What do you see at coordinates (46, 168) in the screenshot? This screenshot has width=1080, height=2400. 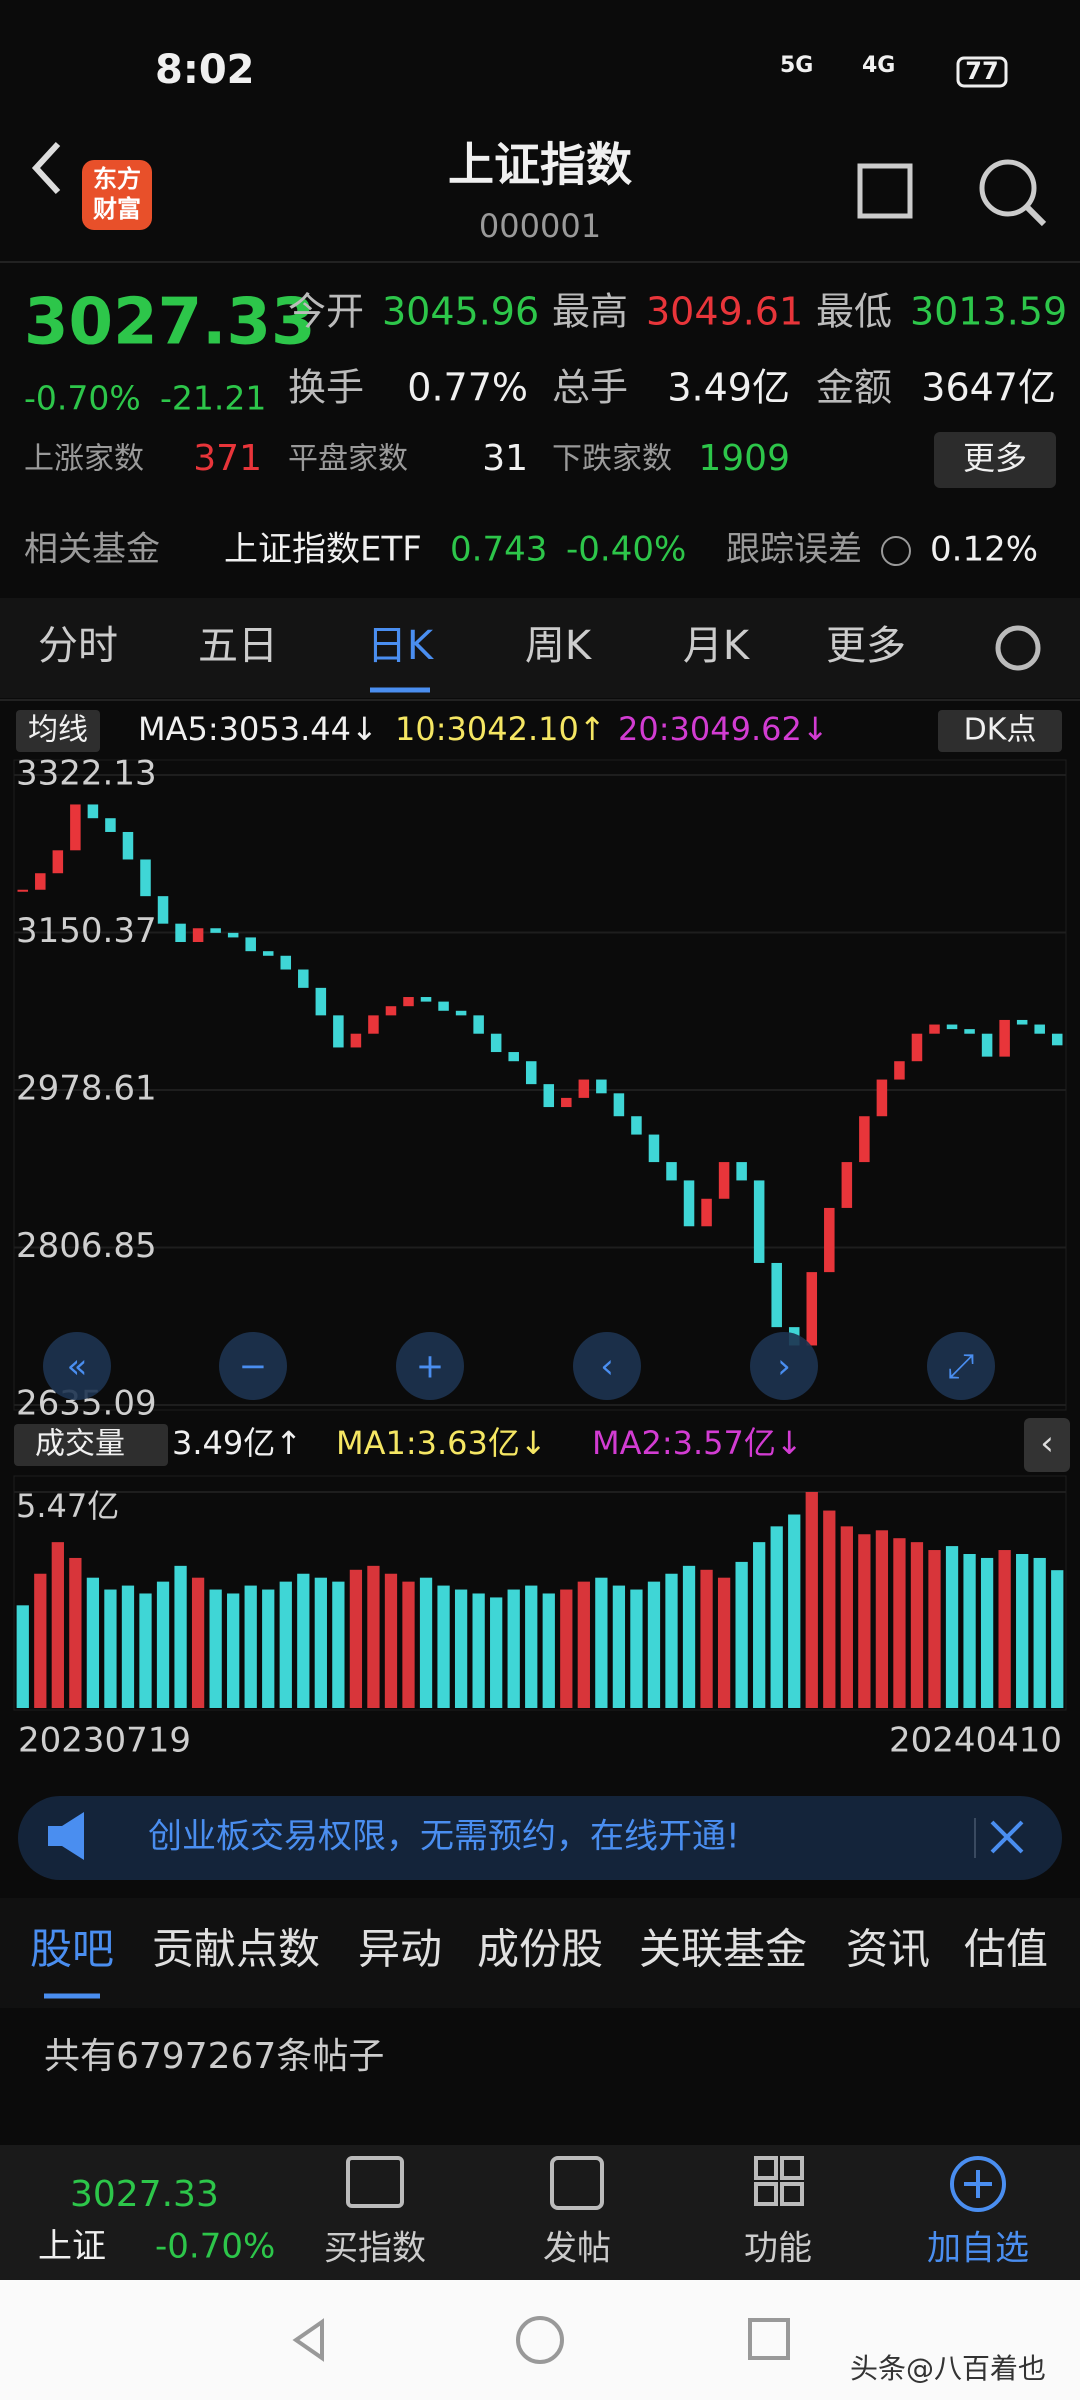 I see `back-icon` at bounding box center [46, 168].